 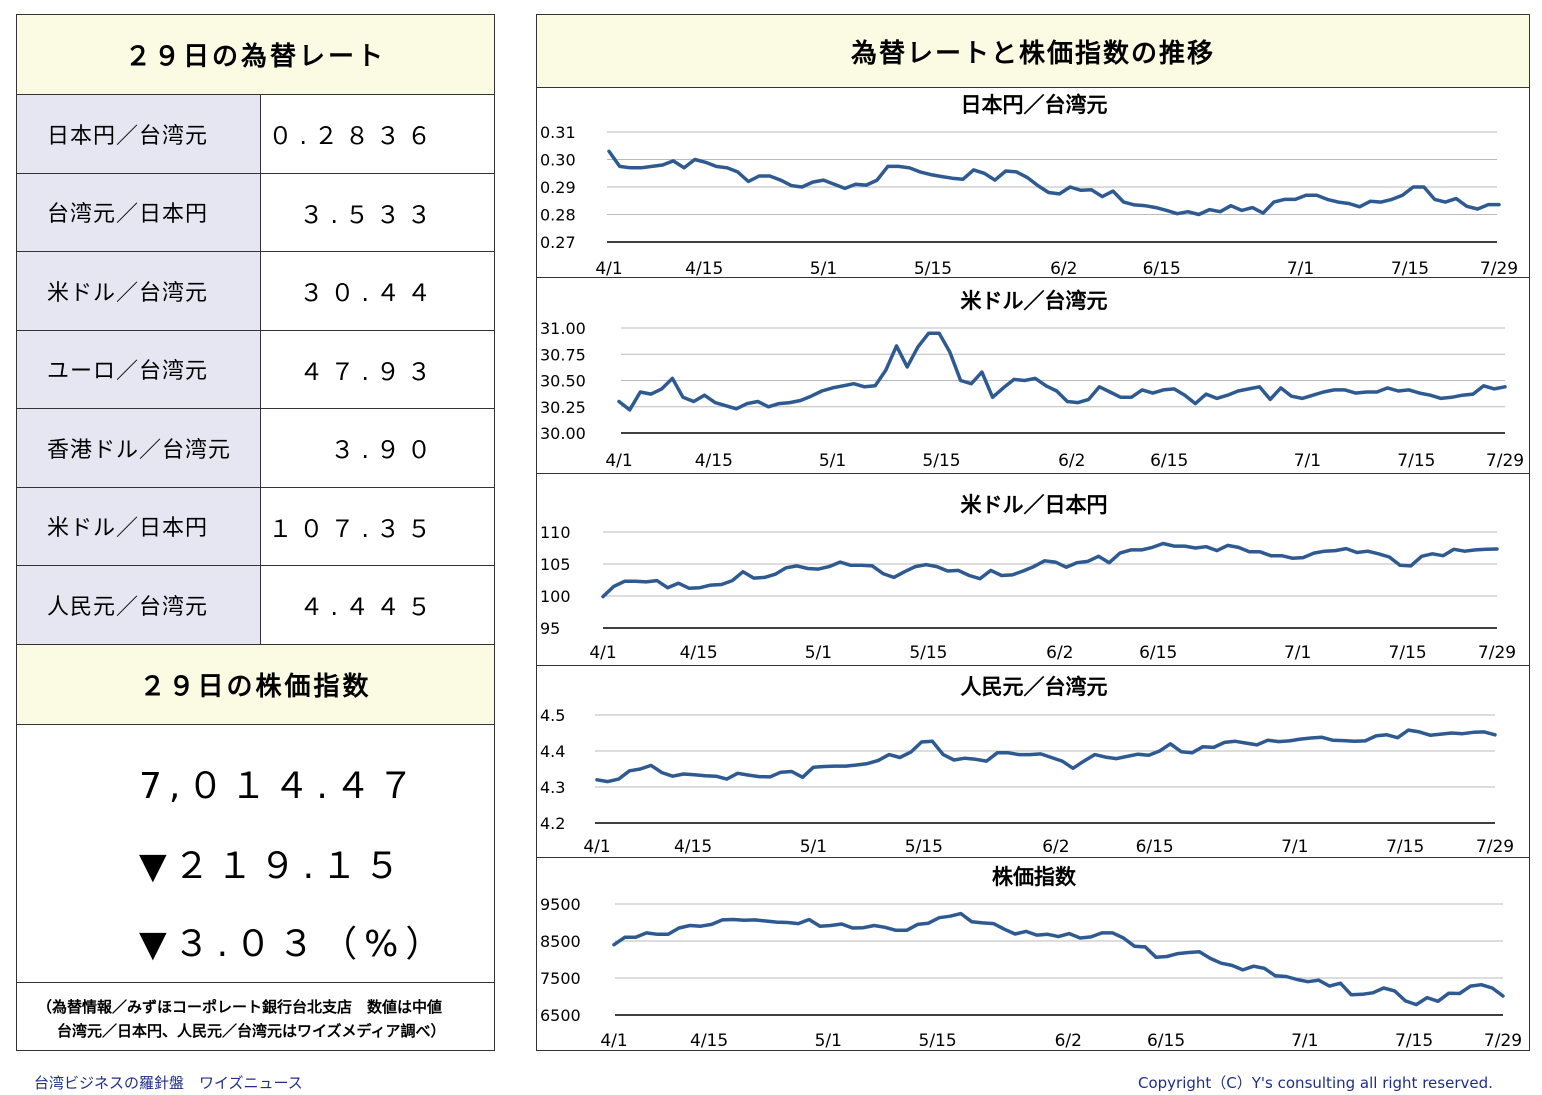 What do you see at coordinates (563, 433) in the screenshot?
I see `y-tick-label: 30.00` at bounding box center [563, 433].